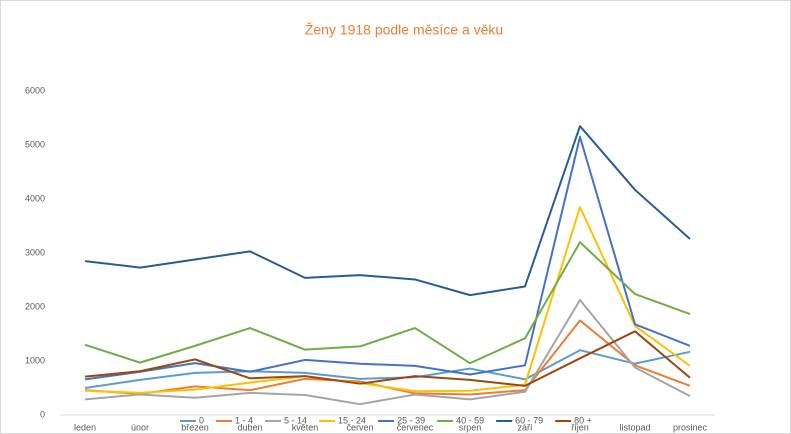  Describe the element at coordinates (35, 252) in the screenshot. I see `y-tick-label: 3000` at that location.